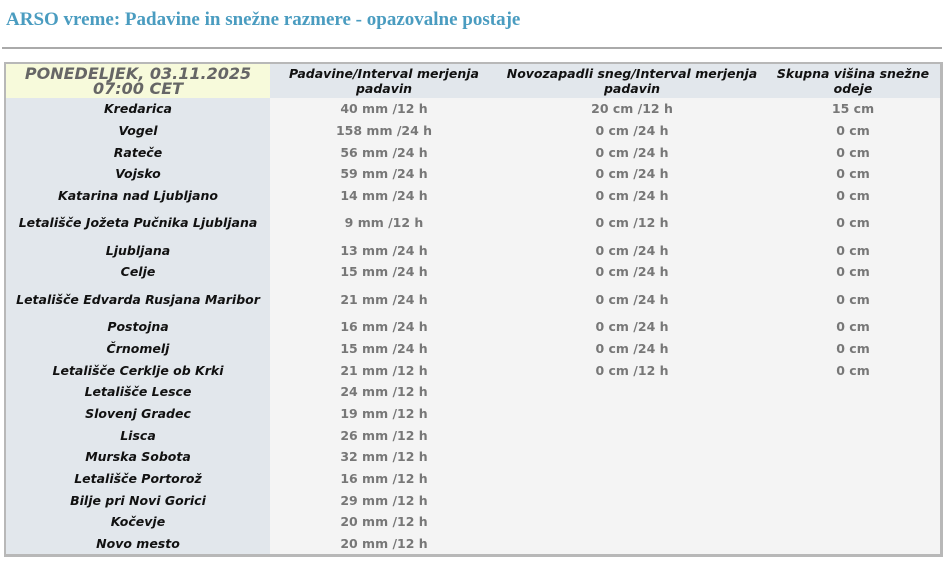 The height and width of the screenshot is (580, 943). I want to click on table-row: Vogel 158 mm /24 h 0 cm /24 h 0 cm, so click(473, 130).